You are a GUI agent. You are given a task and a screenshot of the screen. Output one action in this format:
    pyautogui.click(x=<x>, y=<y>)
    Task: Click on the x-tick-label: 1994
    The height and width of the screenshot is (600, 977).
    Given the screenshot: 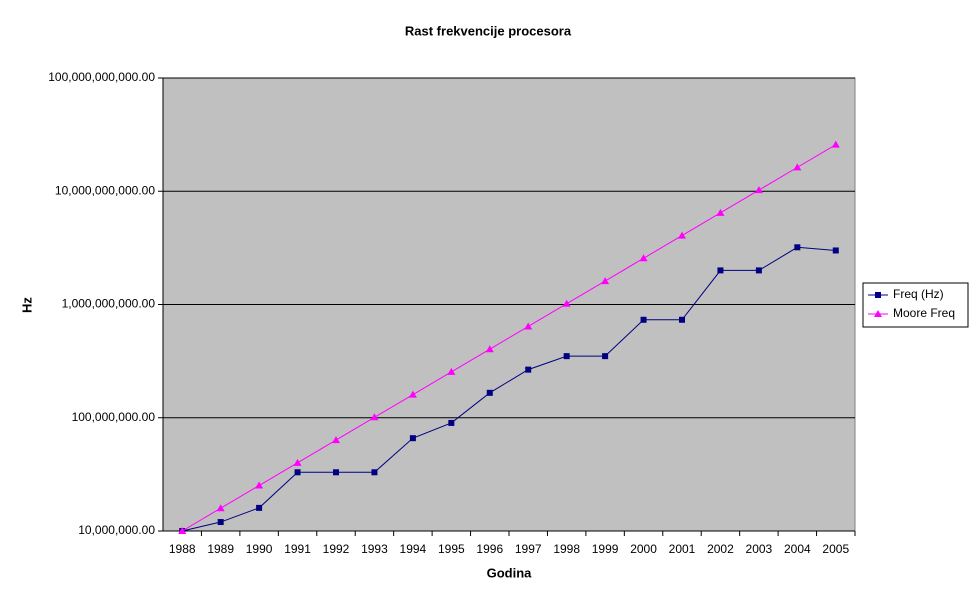 What is the action you would take?
    pyautogui.click(x=413, y=549)
    